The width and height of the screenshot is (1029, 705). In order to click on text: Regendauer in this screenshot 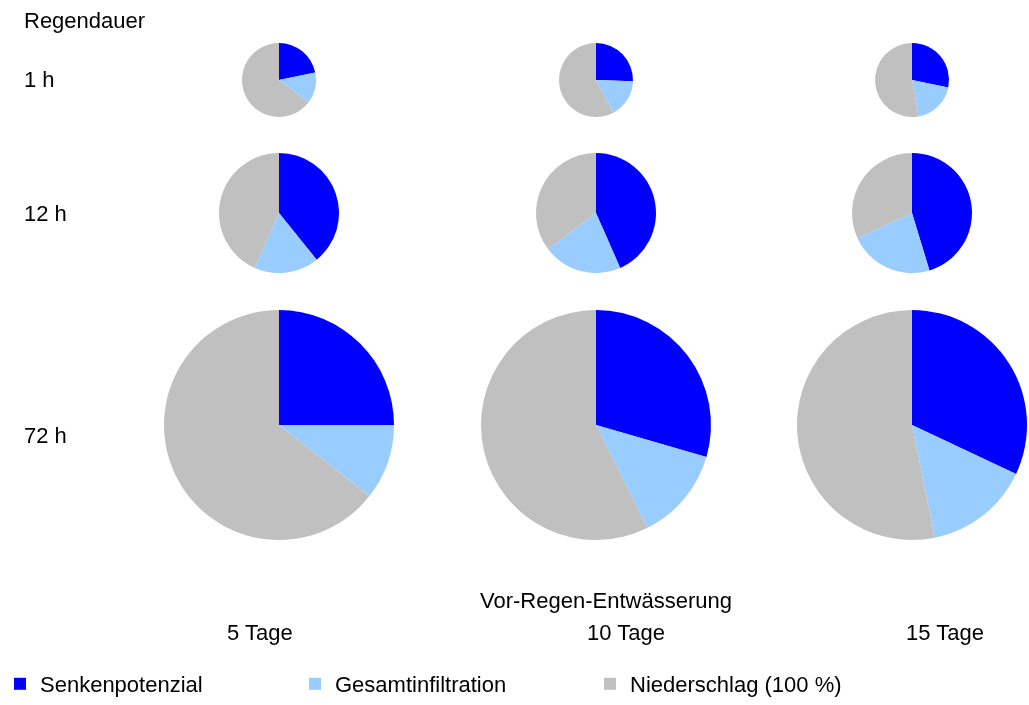, I will do `click(85, 20)`.